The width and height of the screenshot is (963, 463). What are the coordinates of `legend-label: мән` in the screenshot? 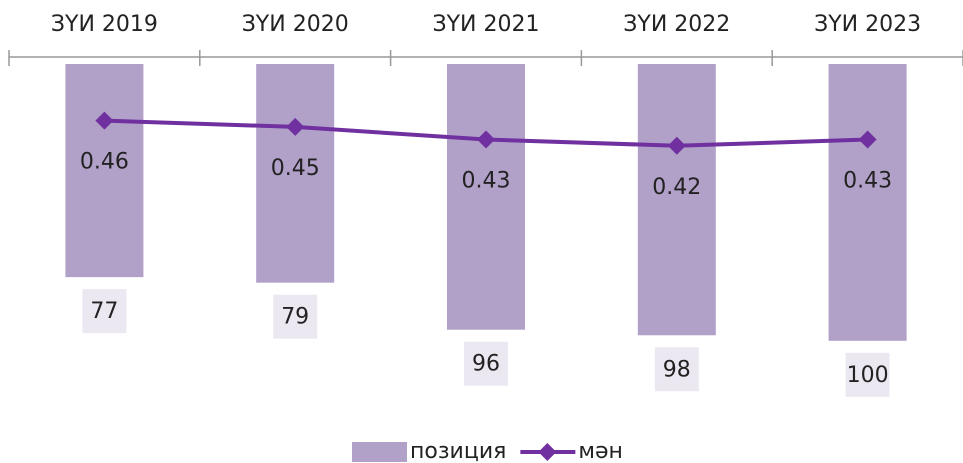 It's located at (600, 451).